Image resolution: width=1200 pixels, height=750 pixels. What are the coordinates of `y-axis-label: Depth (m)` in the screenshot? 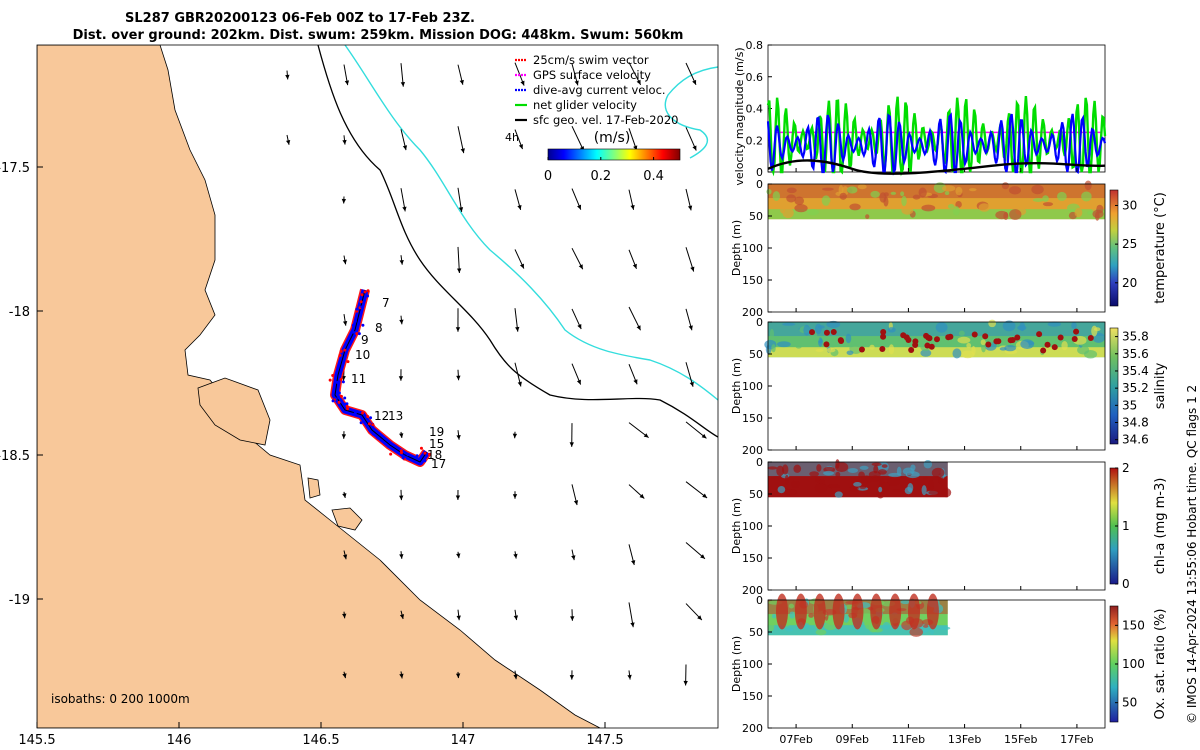 It's located at (736, 386).